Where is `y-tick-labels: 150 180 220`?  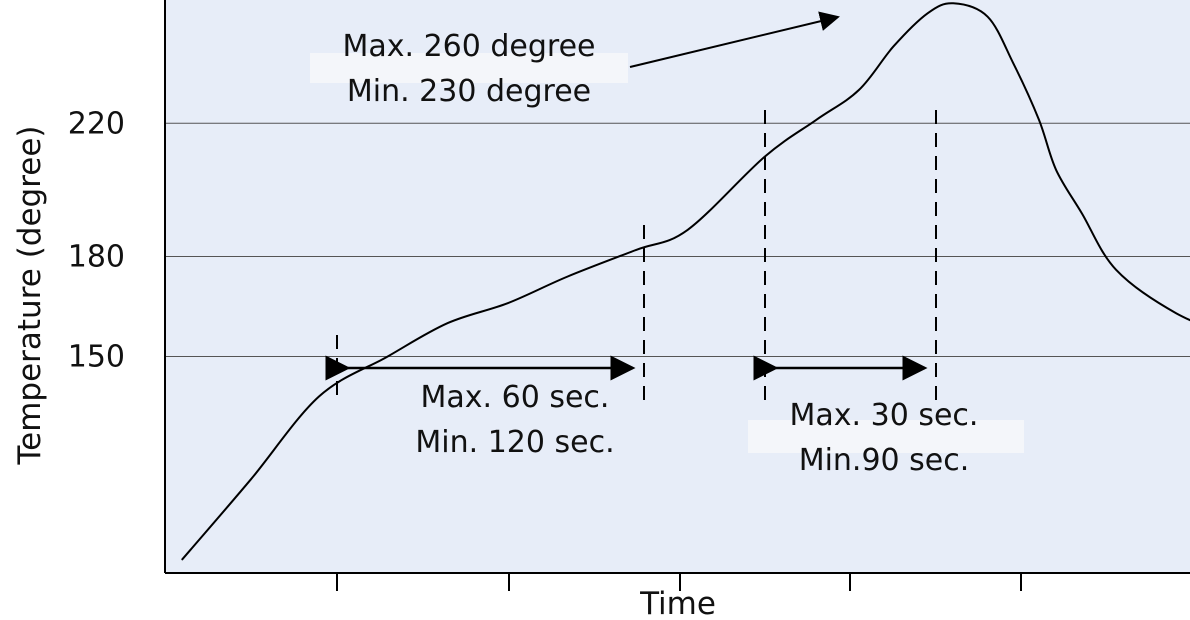 y-tick-labels: 150 180 220 is located at coordinates (96, 240).